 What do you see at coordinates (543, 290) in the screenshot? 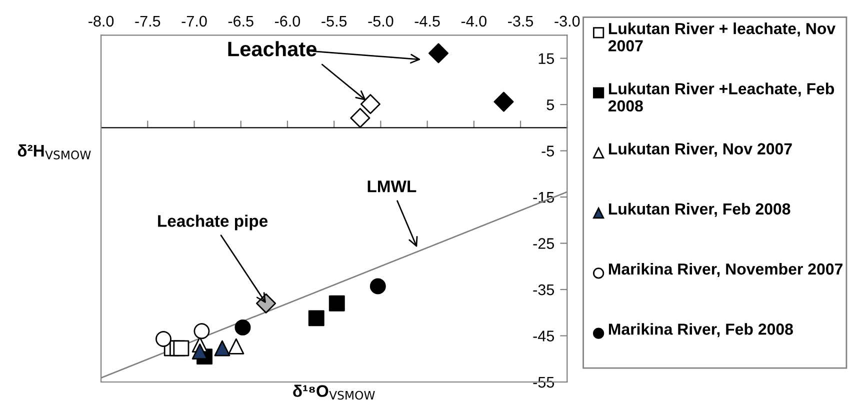
I see `y-tick-label: -35` at bounding box center [543, 290].